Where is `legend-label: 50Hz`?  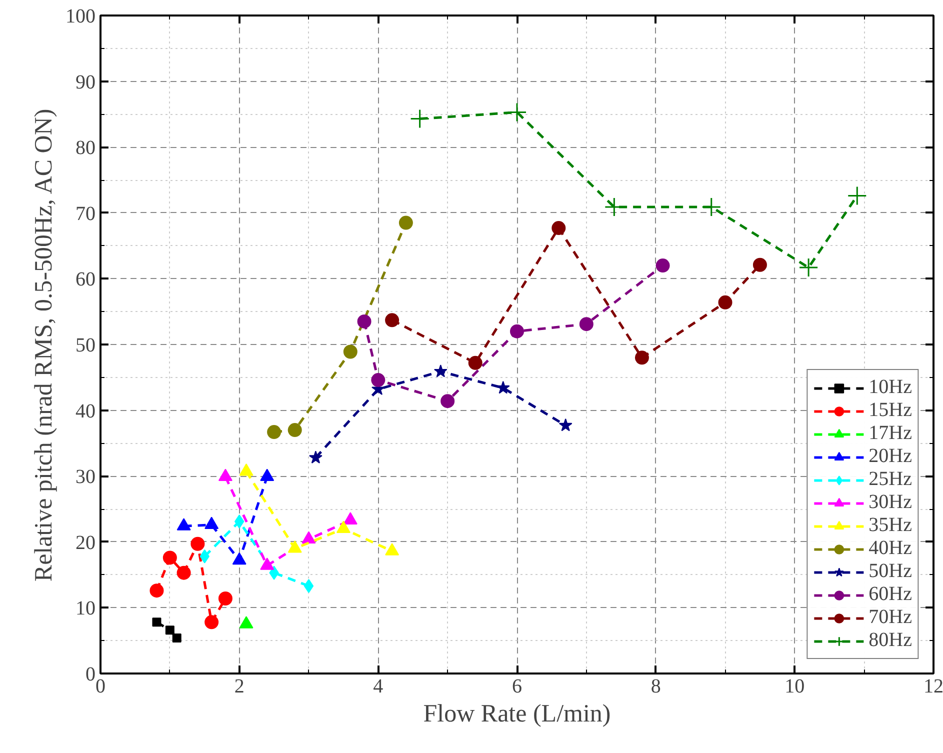 legend-label: 50Hz is located at coordinates (890, 571).